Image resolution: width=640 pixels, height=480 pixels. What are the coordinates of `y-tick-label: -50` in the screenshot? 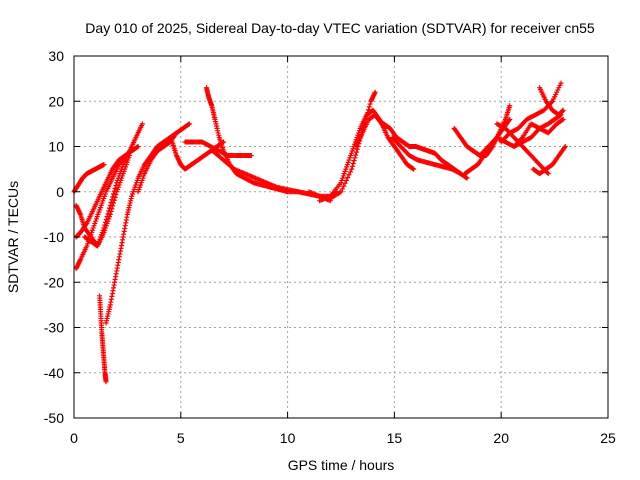 It's located at (54, 418).